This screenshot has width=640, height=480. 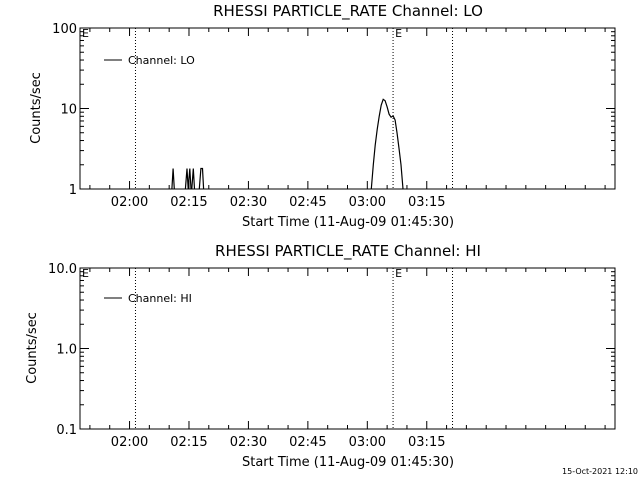 What do you see at coordinates (64, 29) in the screenshot?
I see `y-tick-label: 100` at bounding box center [64, 29].